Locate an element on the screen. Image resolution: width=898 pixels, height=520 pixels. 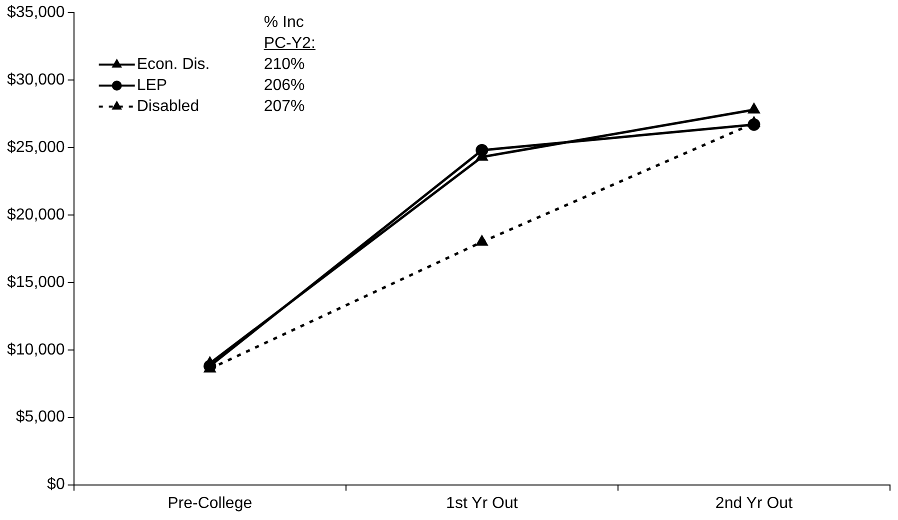
y-tick-label: $20,000 is located at coordinates (35, 215).